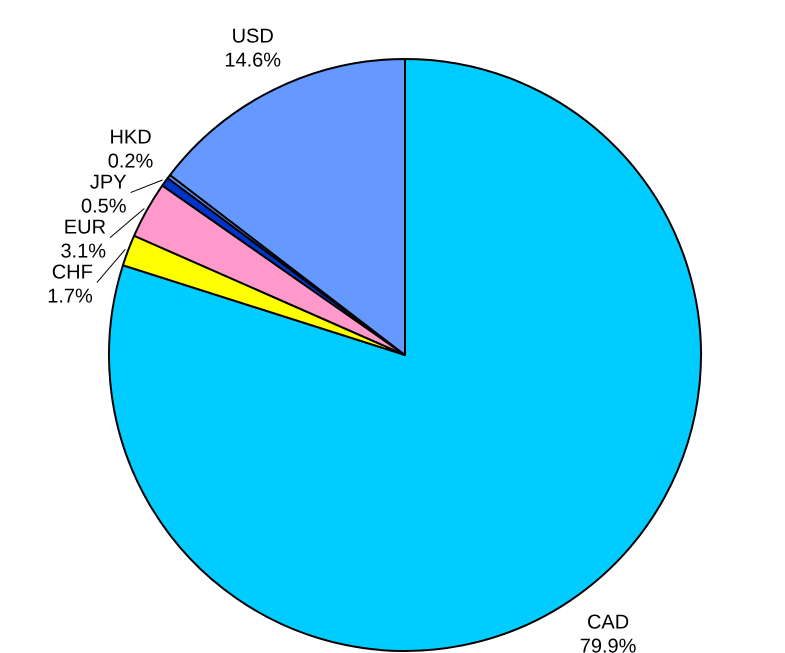 Image resolution: width=785 pixels, height=653 pixels. I want to click on slice-label: CAD, so click(608, 623).